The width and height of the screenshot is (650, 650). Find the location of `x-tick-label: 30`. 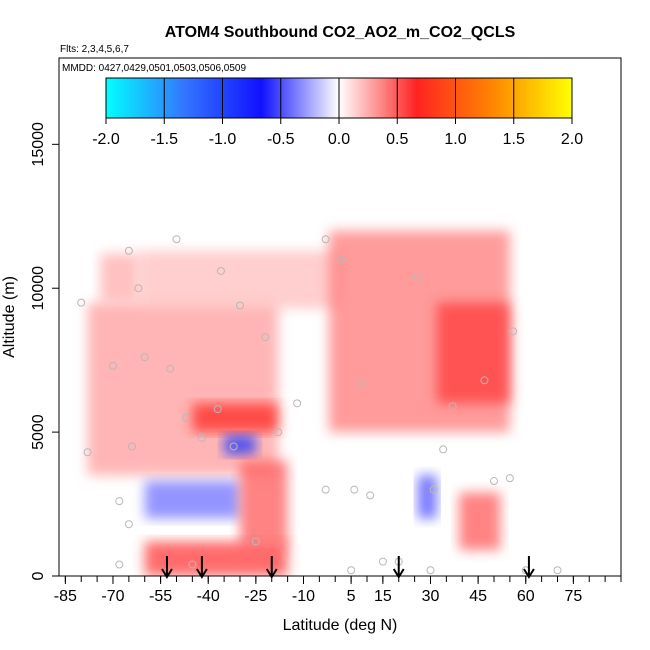

x-tick-label: 30 is located at coordinates (431, 596).